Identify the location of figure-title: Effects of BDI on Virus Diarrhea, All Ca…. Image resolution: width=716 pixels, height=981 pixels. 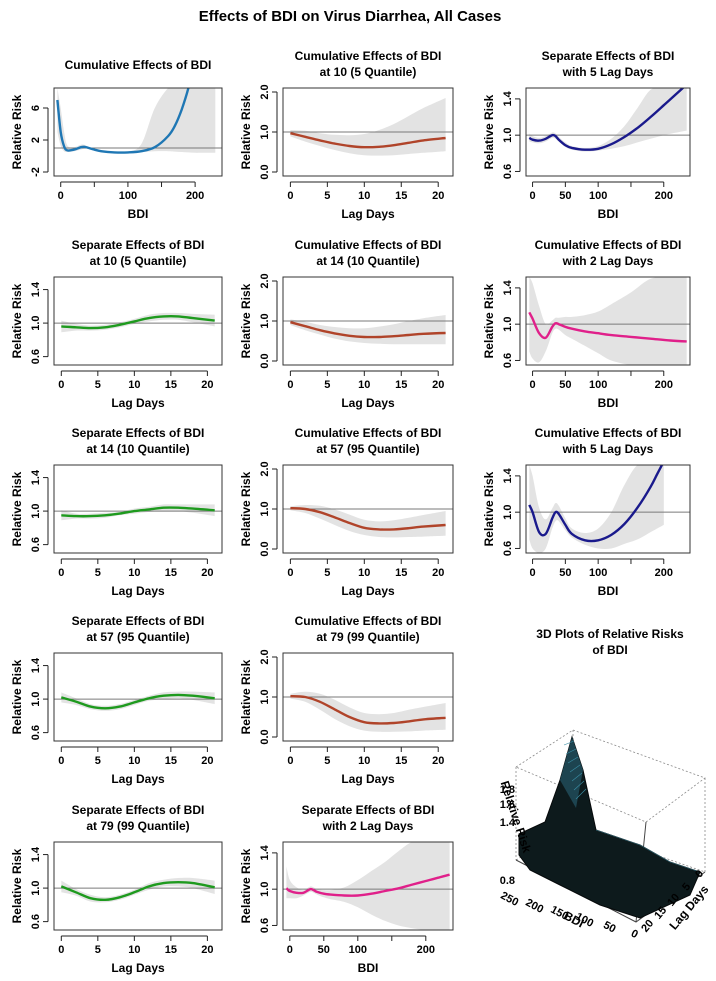
(350, 16).